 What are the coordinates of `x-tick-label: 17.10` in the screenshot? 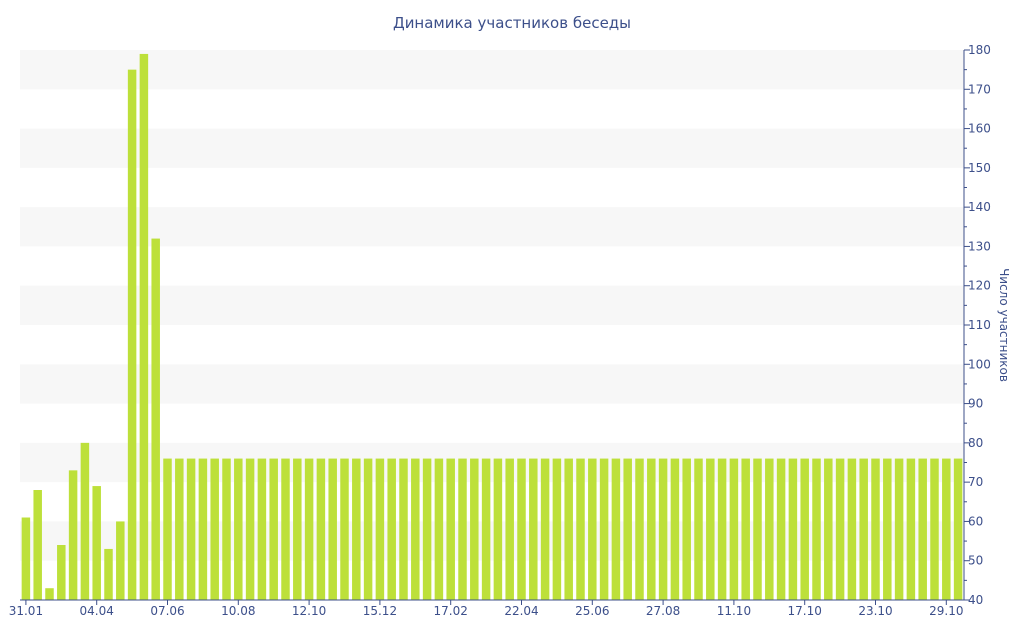 It's located at (805, 611).